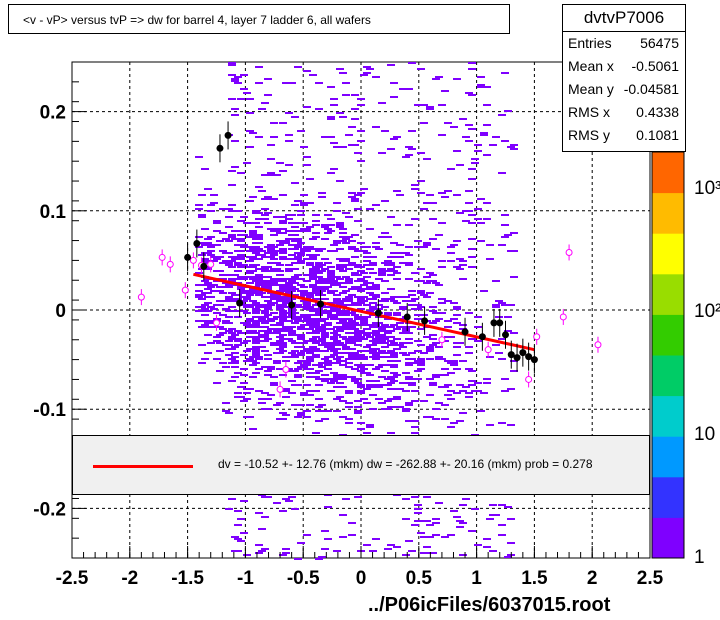 The width and height of the screenshot is (720, 620). I want to click on x-tick-label: 2, so click(592, 578).